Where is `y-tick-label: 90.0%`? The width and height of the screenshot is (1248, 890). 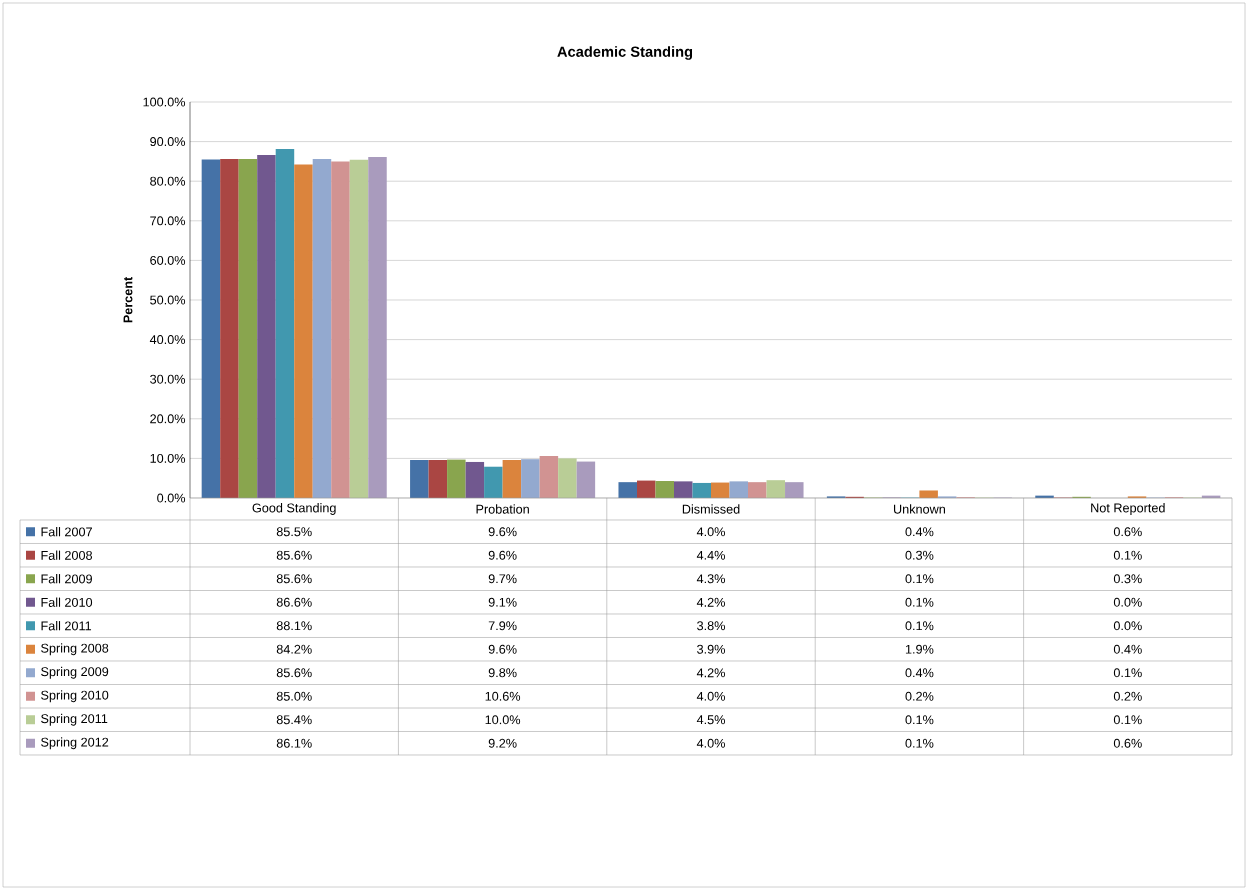 y-tick-label: 90.0% is located at coordinates (168, 142).